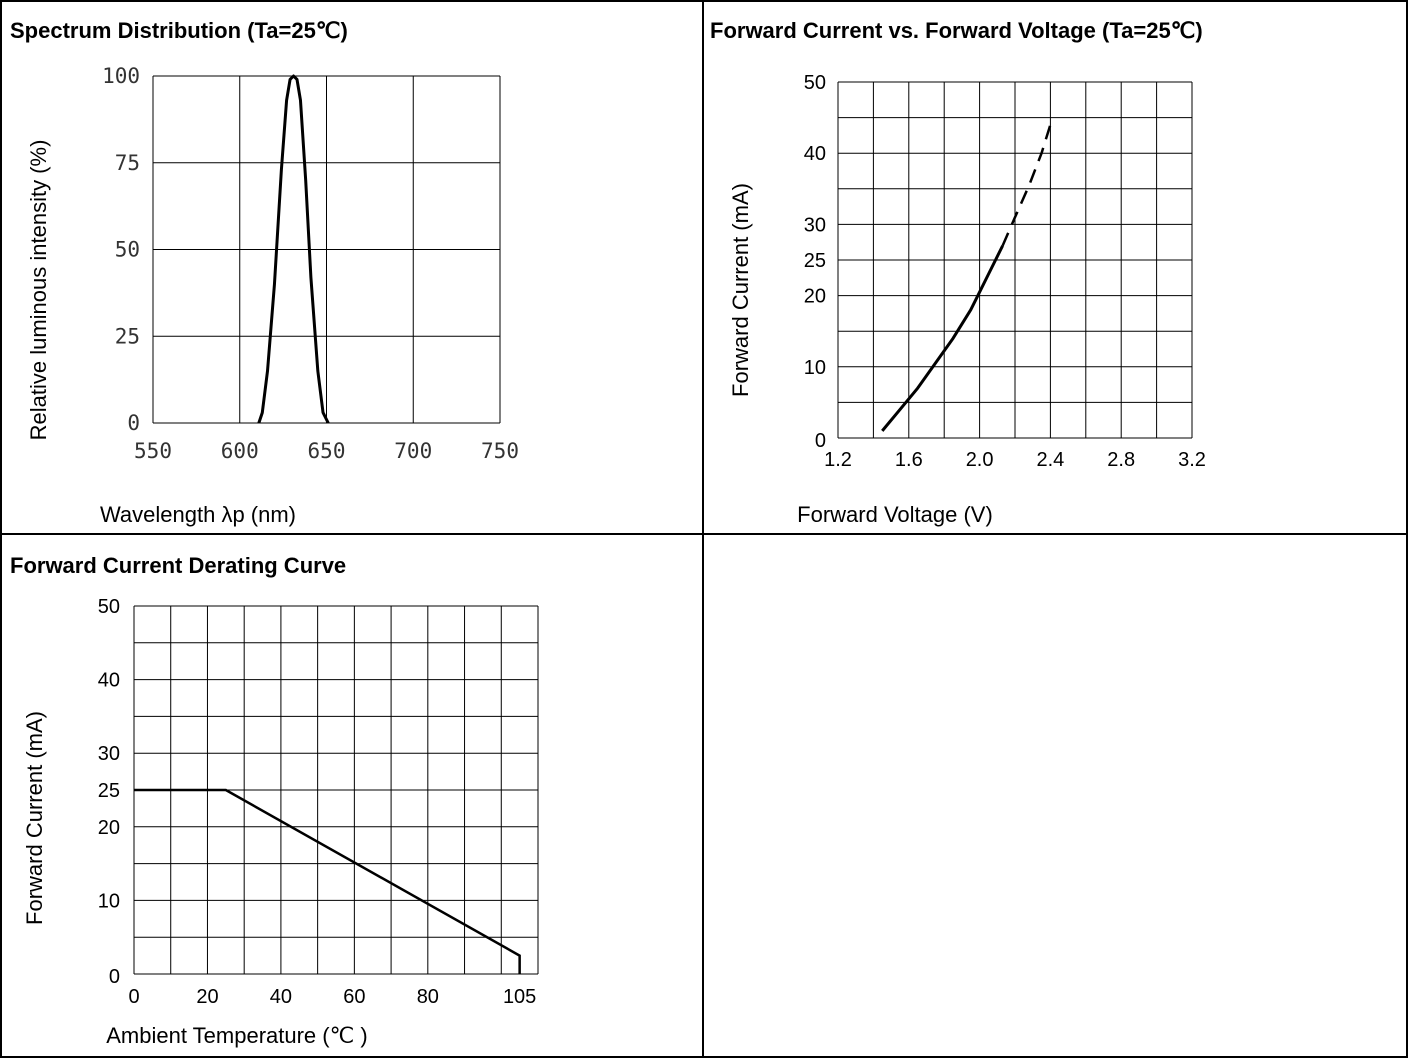 The height and width of the screenshot is (1058, 1408). Describe the element at coordinates (179, 30) in the screenshot. I see `chart-title: Spectrum Distribution (Ta=25℃)` at that location.